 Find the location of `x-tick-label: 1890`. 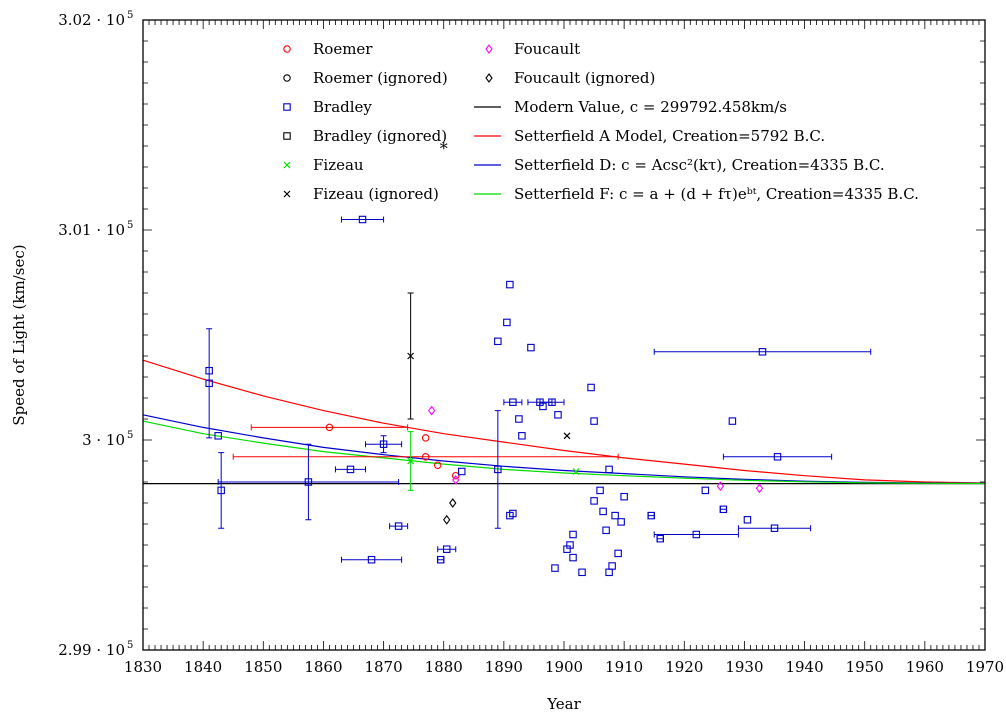

x-tick-label: 1890 is located at coordinates (504, 667).